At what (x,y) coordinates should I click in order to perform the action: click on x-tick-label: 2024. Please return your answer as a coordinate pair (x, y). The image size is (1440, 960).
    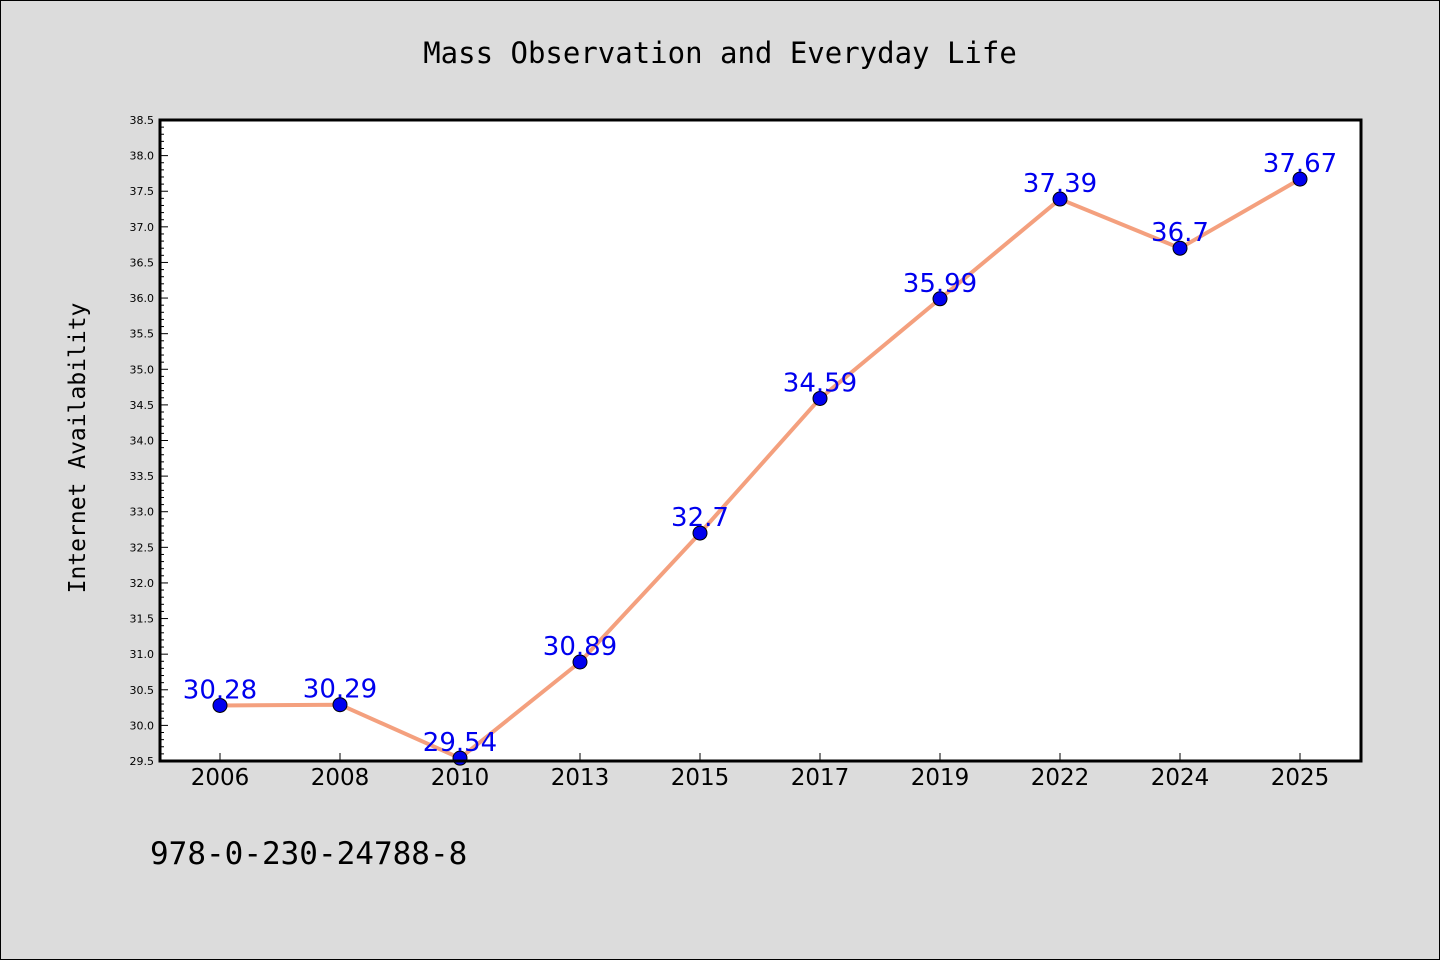
    Looking at the image, I should click on (1180, 778).